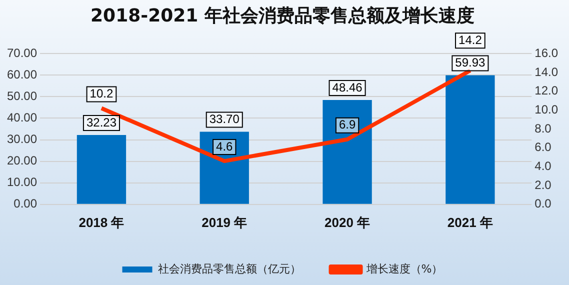  What do you see at coordinates (22, 53) in the screenshot?
I see `y-tick-label: 70.00` at bounding box center [22, 53].